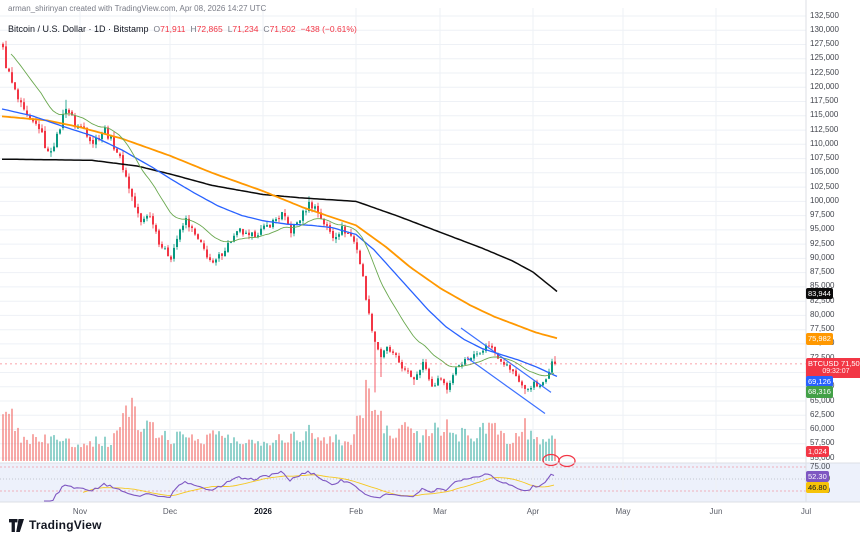 This screenshot has height=543, width=860. I want to click on price-tick-label: 90,000, so click(822, 257).